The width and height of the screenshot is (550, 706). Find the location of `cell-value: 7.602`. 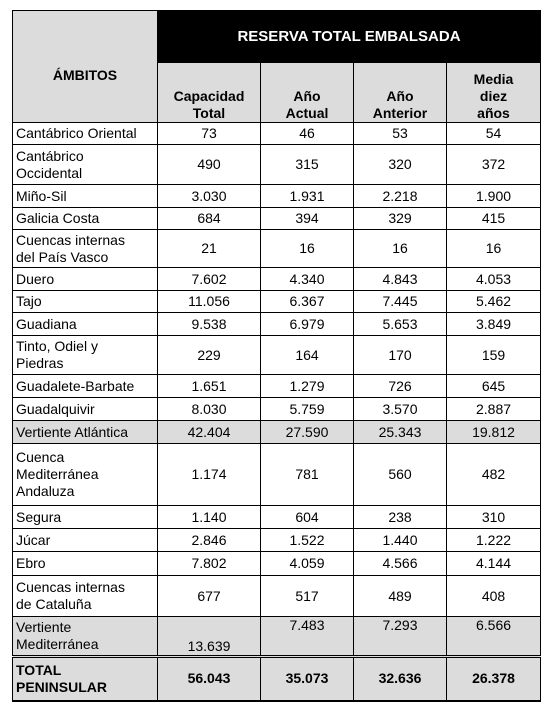

cell-value: 7.602 is located at coordinates (209, 279).